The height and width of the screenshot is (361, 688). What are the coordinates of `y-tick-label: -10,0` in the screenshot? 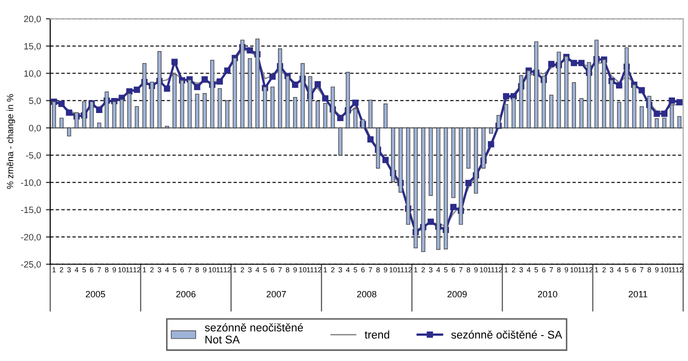 It's located at (31, 183).